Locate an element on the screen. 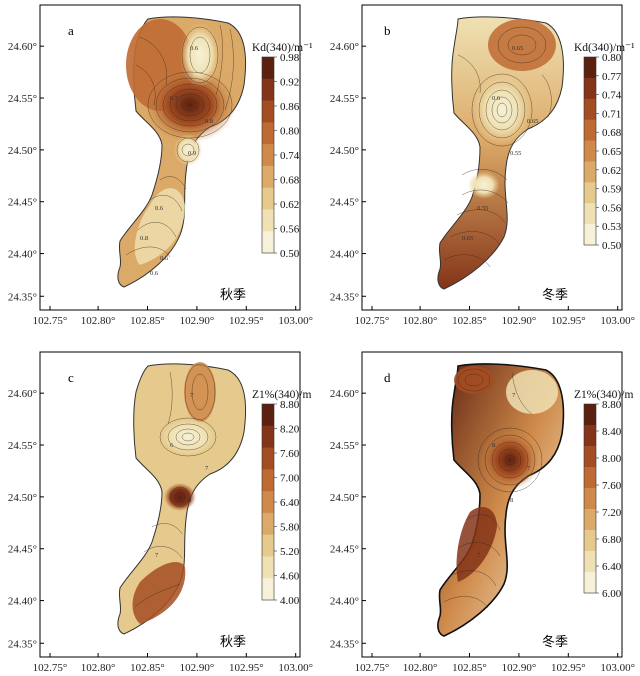  lake-region is located at coordinates (500, 153).